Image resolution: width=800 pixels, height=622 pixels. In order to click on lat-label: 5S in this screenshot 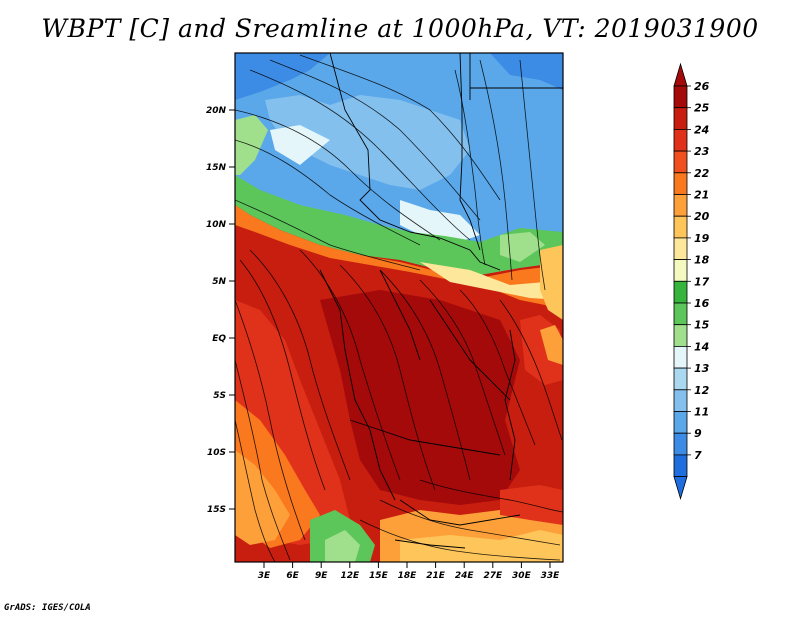, I will do `click(219, 396)`.